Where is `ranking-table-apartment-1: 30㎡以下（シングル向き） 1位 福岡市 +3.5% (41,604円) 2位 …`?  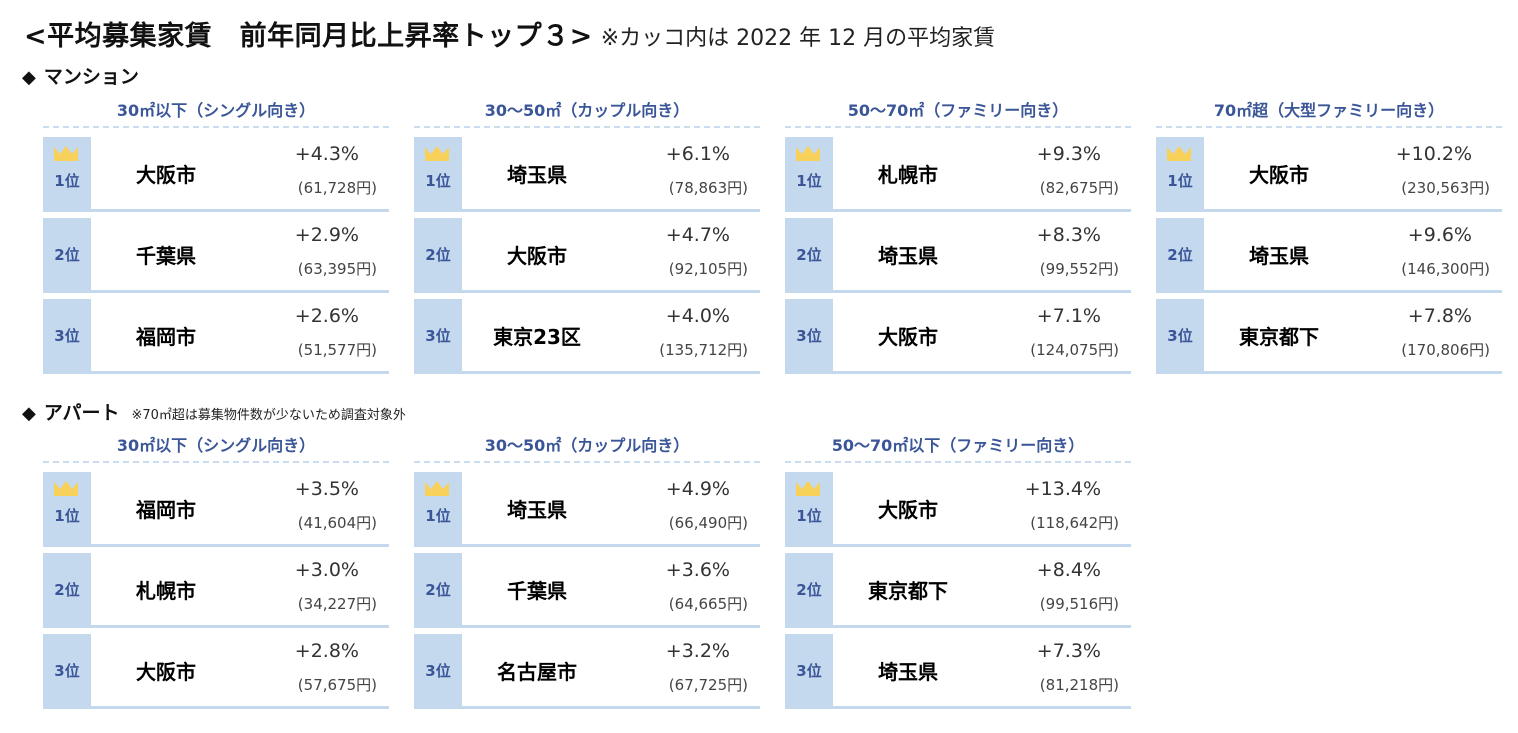
ranking-table-apartment-1: 30㎡以下（シングル向き） 1位 福岡市 +3.5% (41,604円) 2位 … is located at coordinates (216, 574).